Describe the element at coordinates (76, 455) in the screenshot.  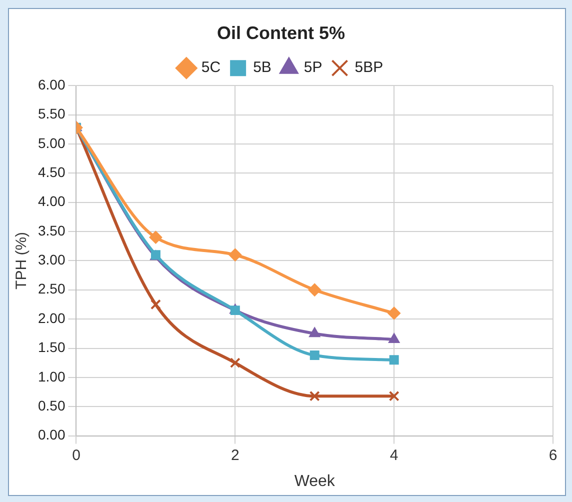
I see `x-tick-label: 0` at that location.